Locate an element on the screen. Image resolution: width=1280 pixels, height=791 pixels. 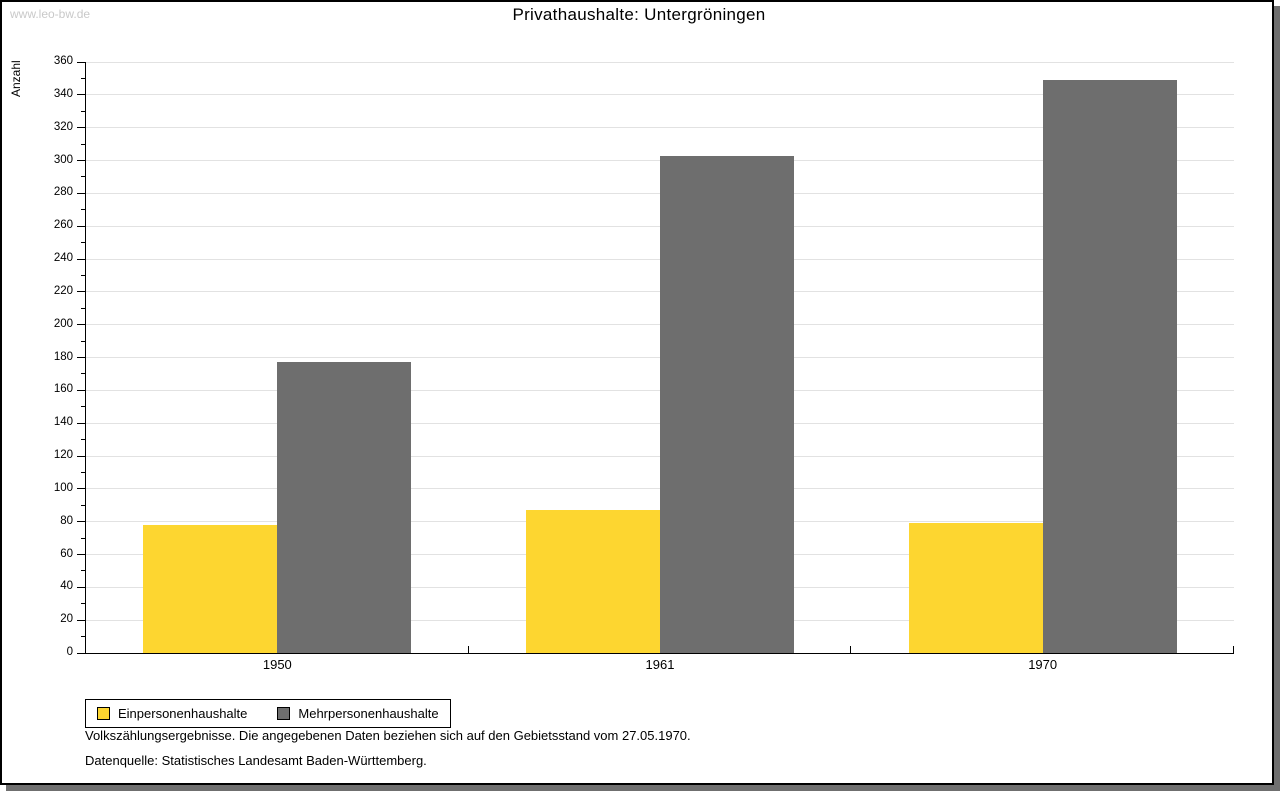
y-tick-label: 240 is located at coordinates (63, 258).